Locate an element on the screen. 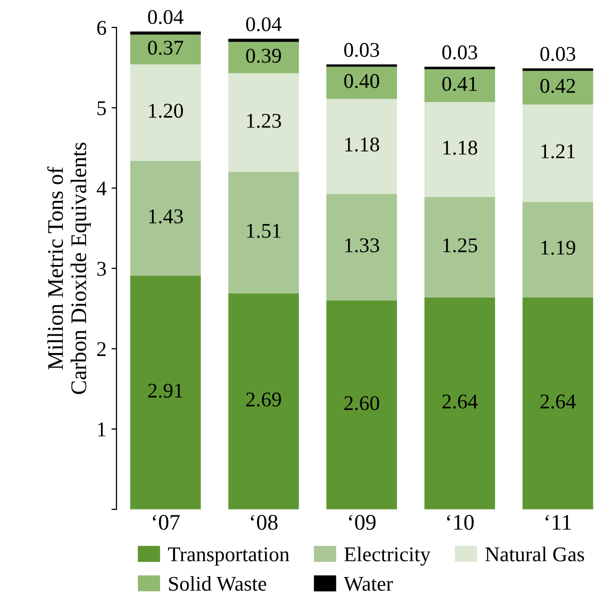  data-label: 2.69 is located at coordinates (263, 399).